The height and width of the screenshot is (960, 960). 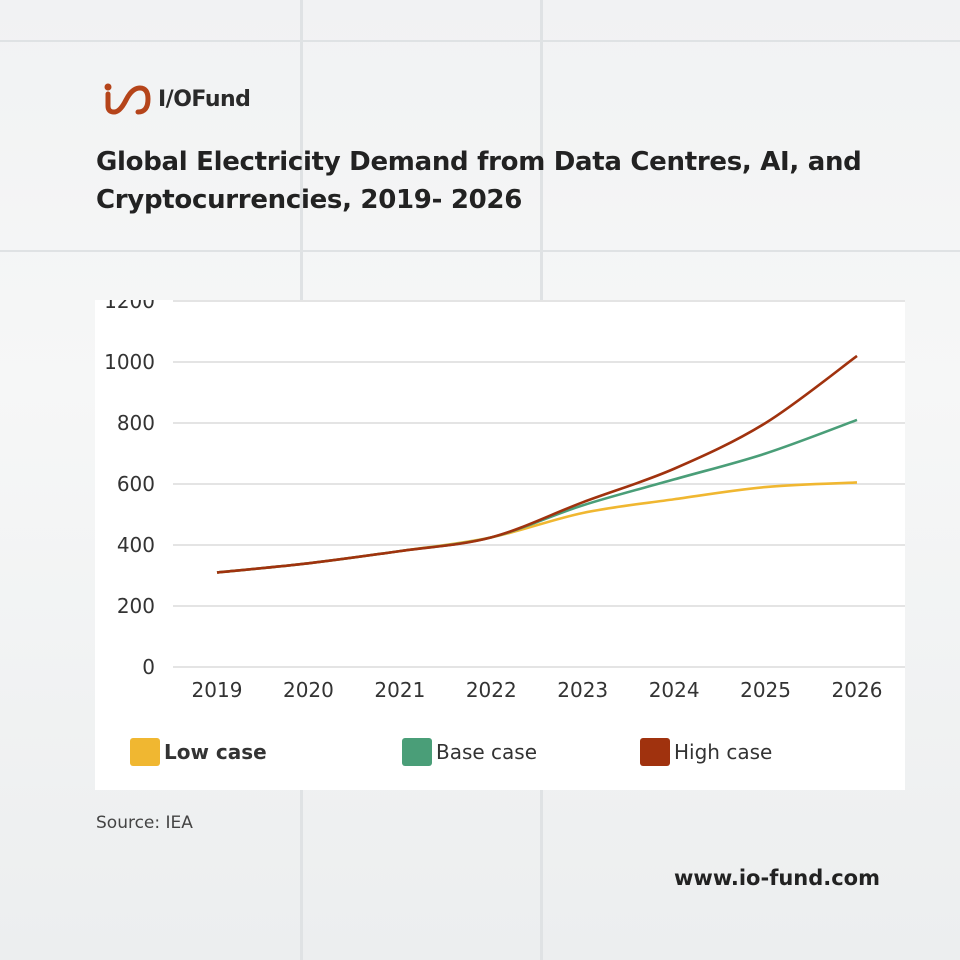 I want to click on y-tick-label: 400, so click(x=136, y=545).